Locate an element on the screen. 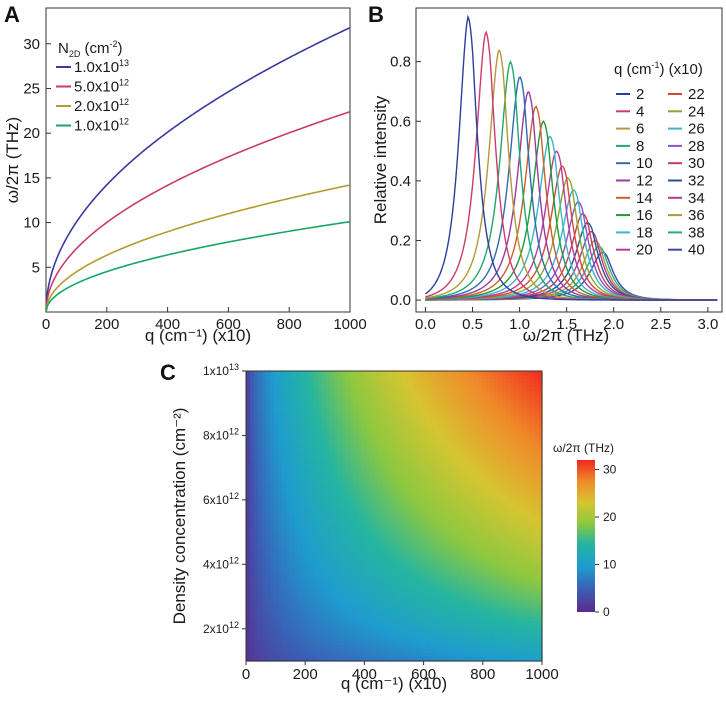 The image size is (726, 714). panel-c-letter: C is located at coordinates (168, 372).